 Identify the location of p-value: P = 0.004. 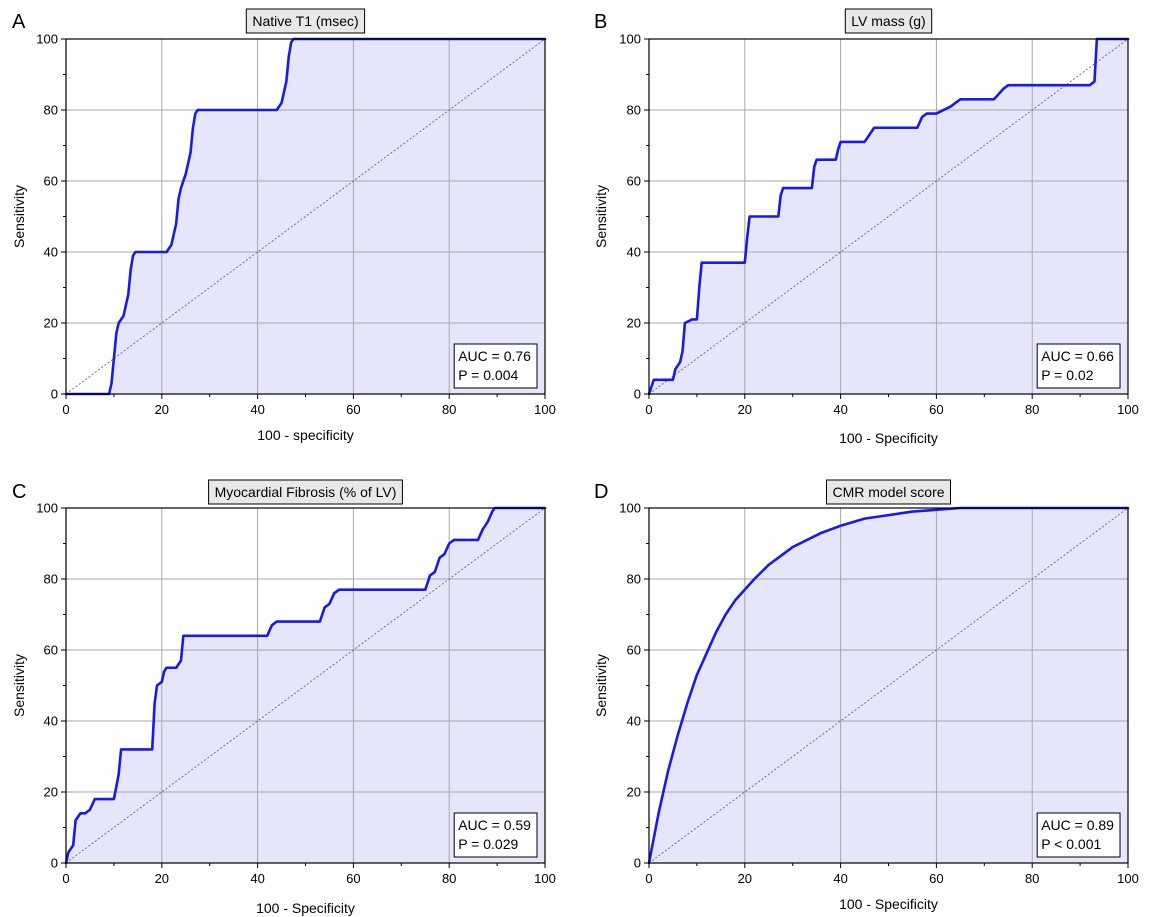
(488, 375).